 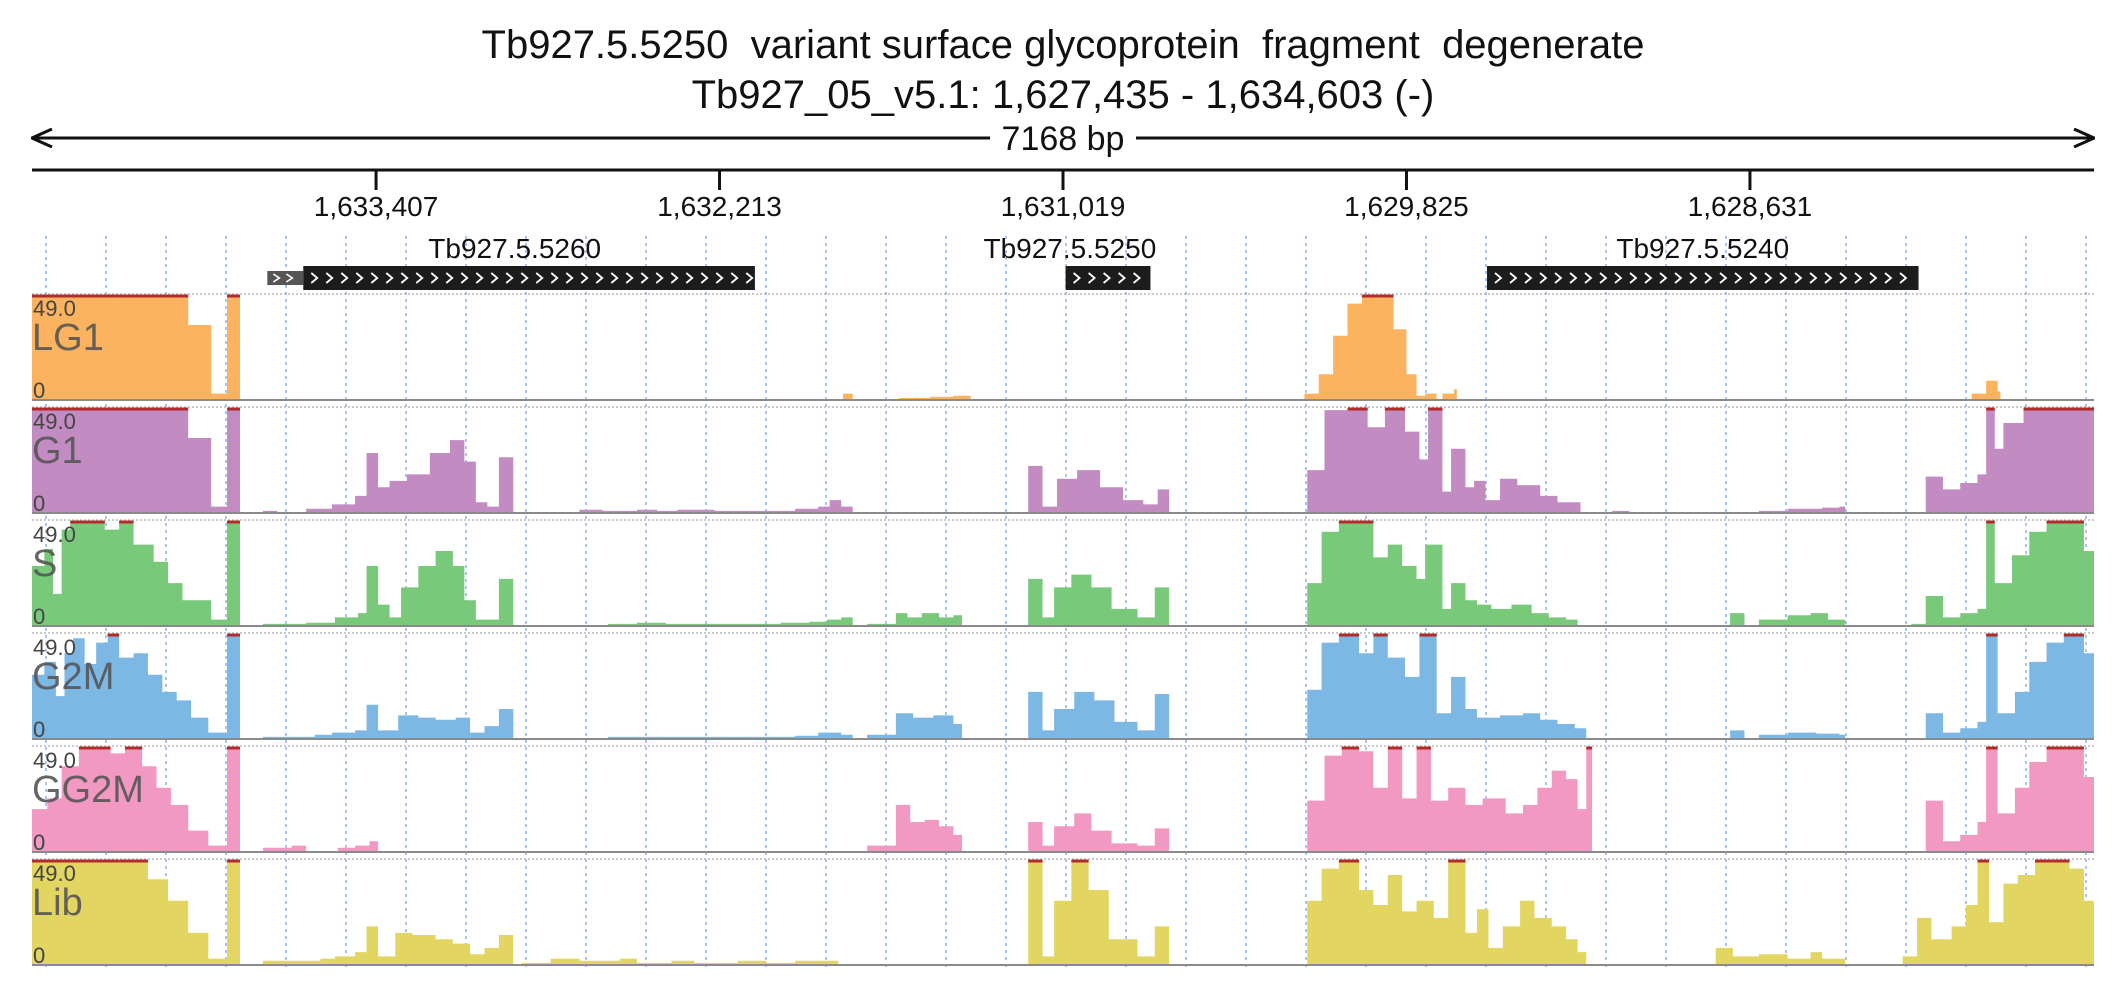 What do you see at coordinates (1406, 206) in the screenshot?
I see `axis-tick-label: 1,629,825` at bounding box center [1406, 206].